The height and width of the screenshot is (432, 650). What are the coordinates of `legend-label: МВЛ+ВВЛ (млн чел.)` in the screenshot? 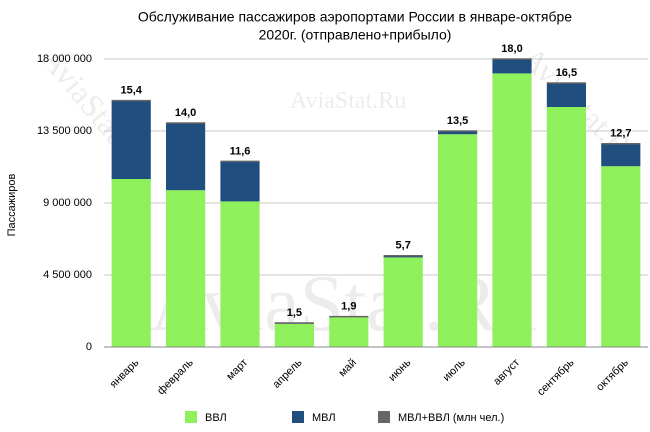 It's located at (451, 418).